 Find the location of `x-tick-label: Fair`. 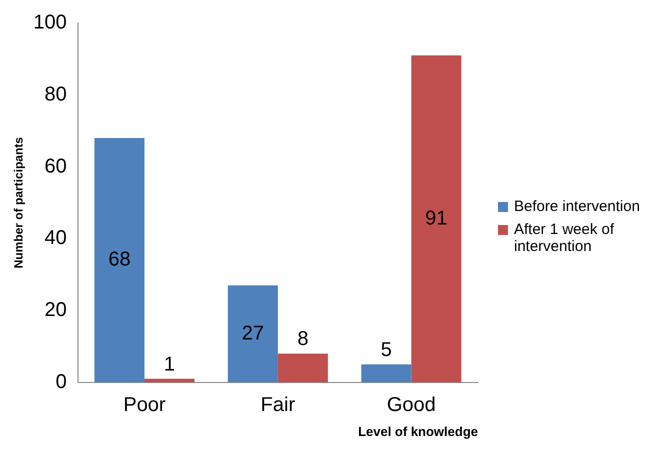

x-tick-label: Fair is located at coordinates (278, 405).